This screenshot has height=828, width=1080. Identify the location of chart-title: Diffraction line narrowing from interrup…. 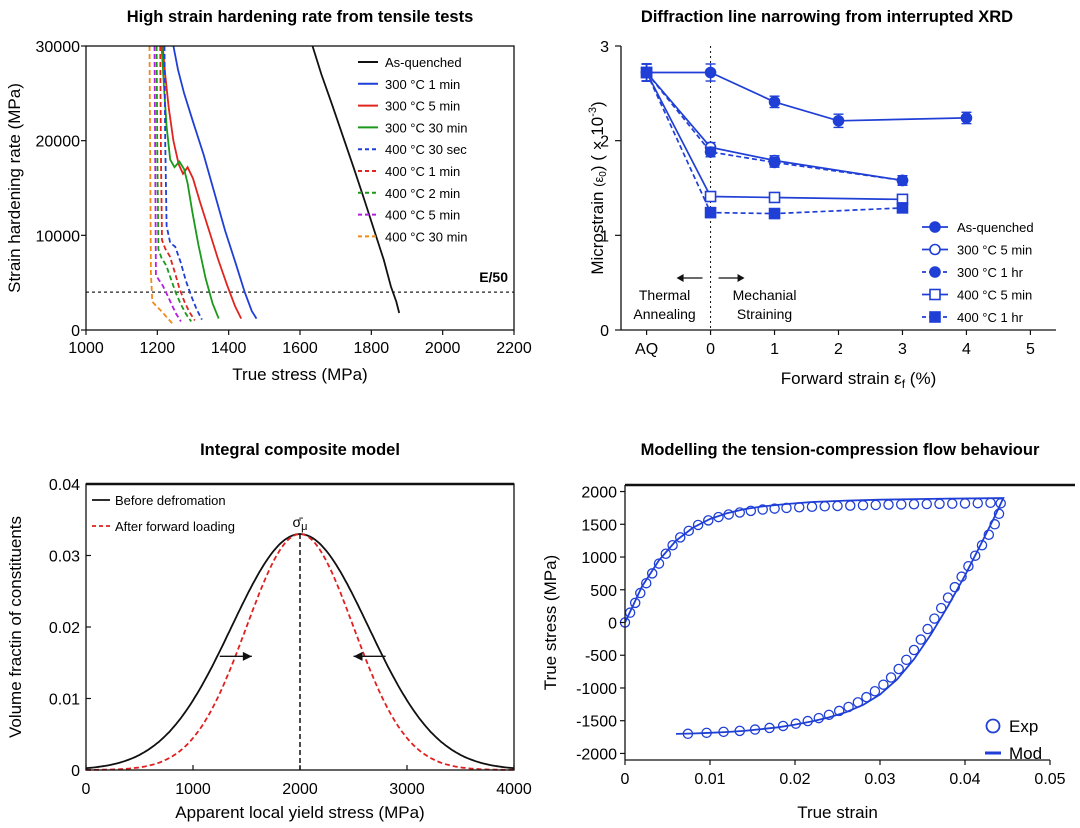
(827, 17).